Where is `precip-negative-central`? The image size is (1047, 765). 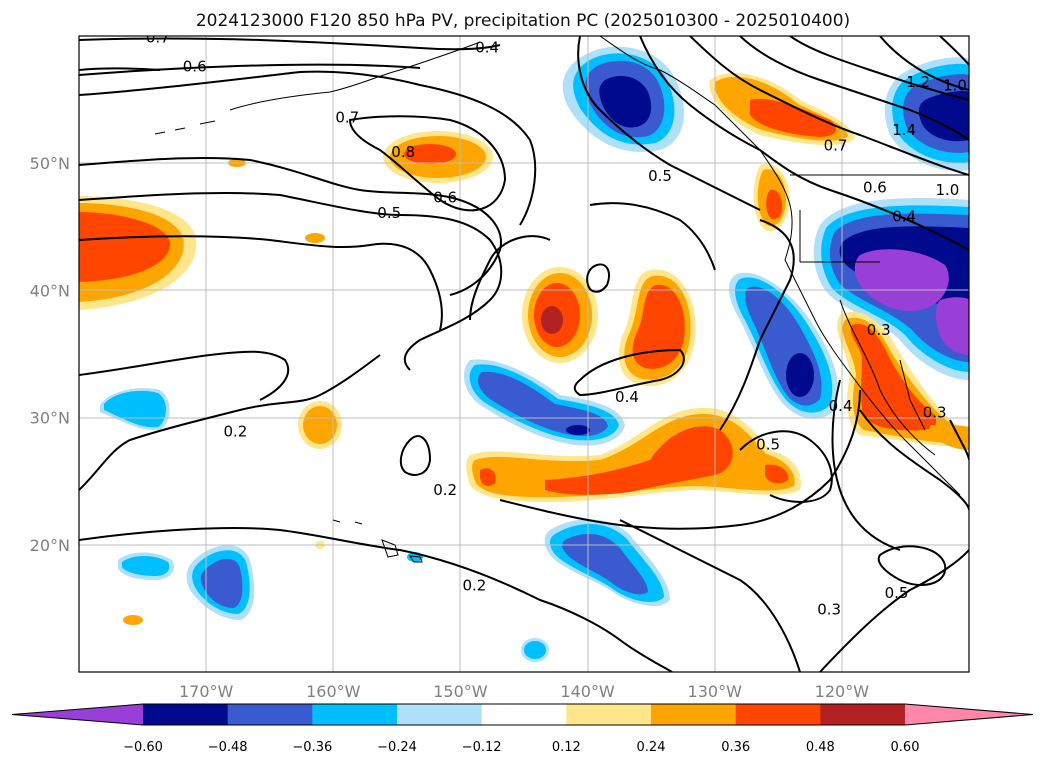
precip-negative-central is located at coordinates (544, 402).